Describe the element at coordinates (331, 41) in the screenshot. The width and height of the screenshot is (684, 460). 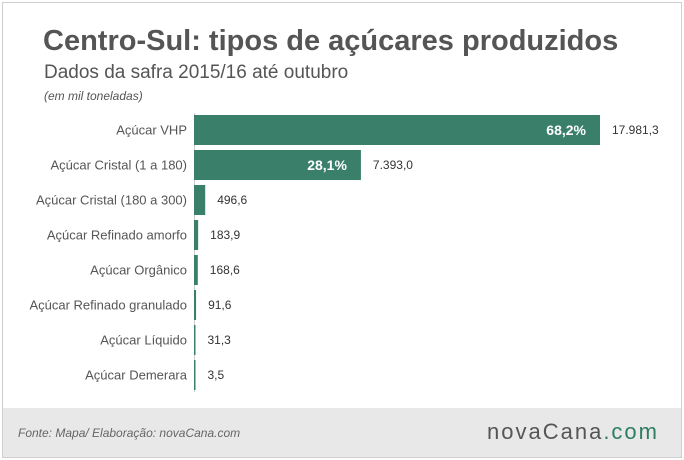
I see `chart-title: Centro-Sul: tipos de açúcares produzidos` at that location.